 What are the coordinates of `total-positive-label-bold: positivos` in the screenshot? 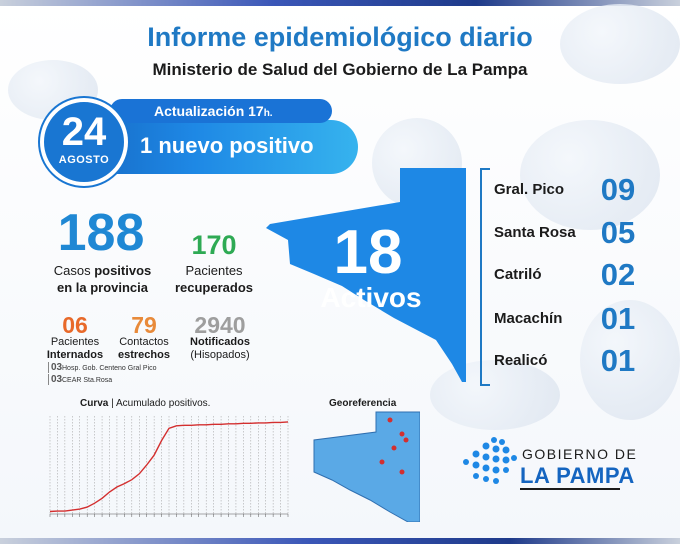 It's located at (123, 270).